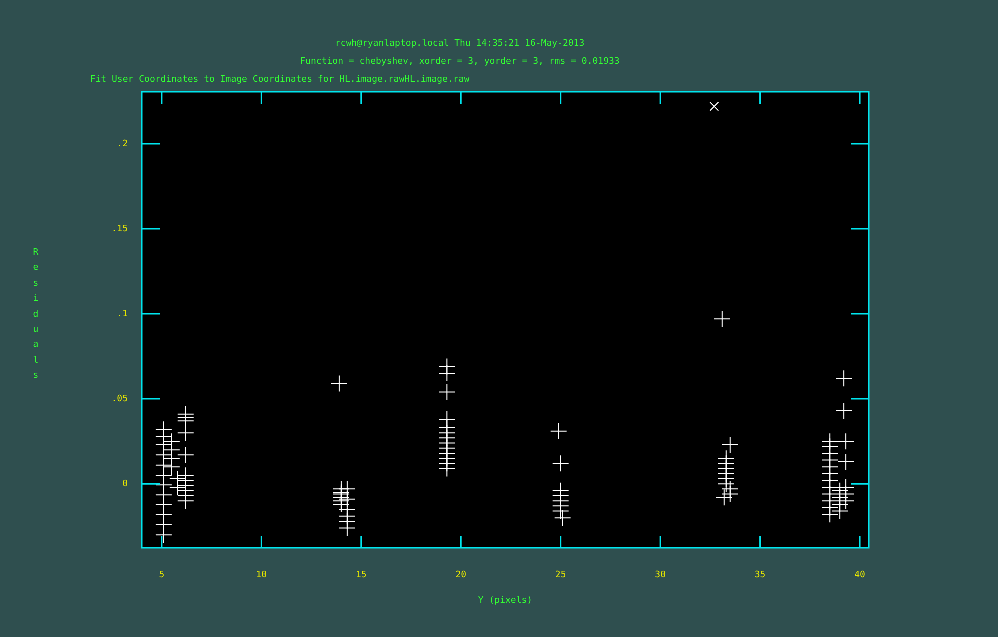 Image resolution: width=998 pixels, height=637 pixels. Describe the element at coordinates (262, 575) in the screenshot. I see `x-tick-label: 10` at that location.